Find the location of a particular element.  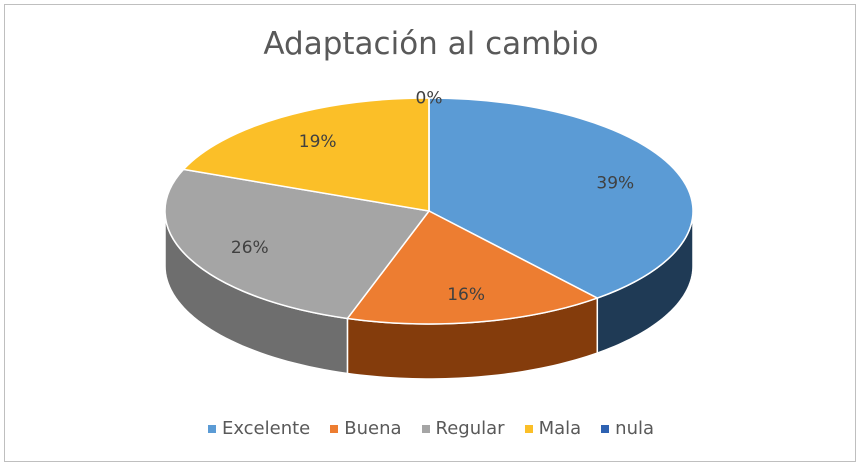

legend-item-mala: Mala is located at coordinates (553, 428).